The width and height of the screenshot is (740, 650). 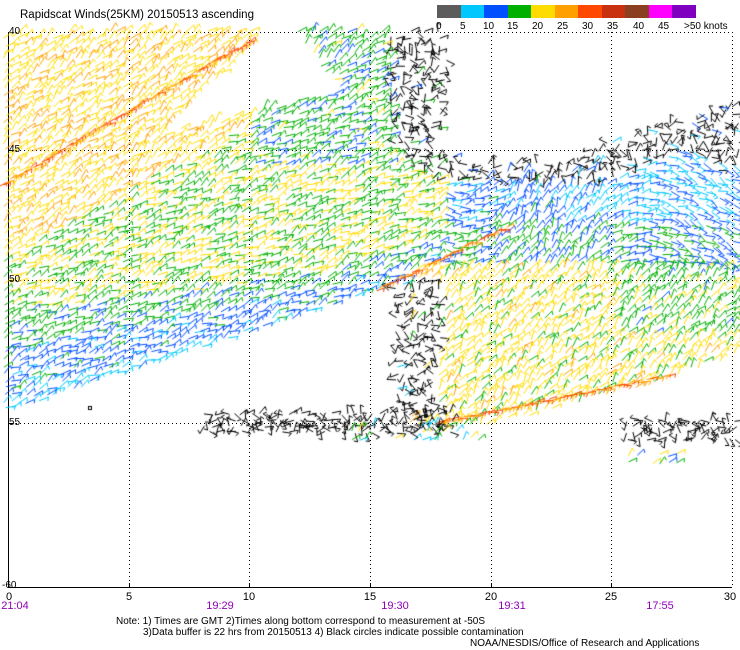 What do you see at coordinates (538, 26) in the screenshot?
I see `legend-label: 20` at bounding box center [538, 26].